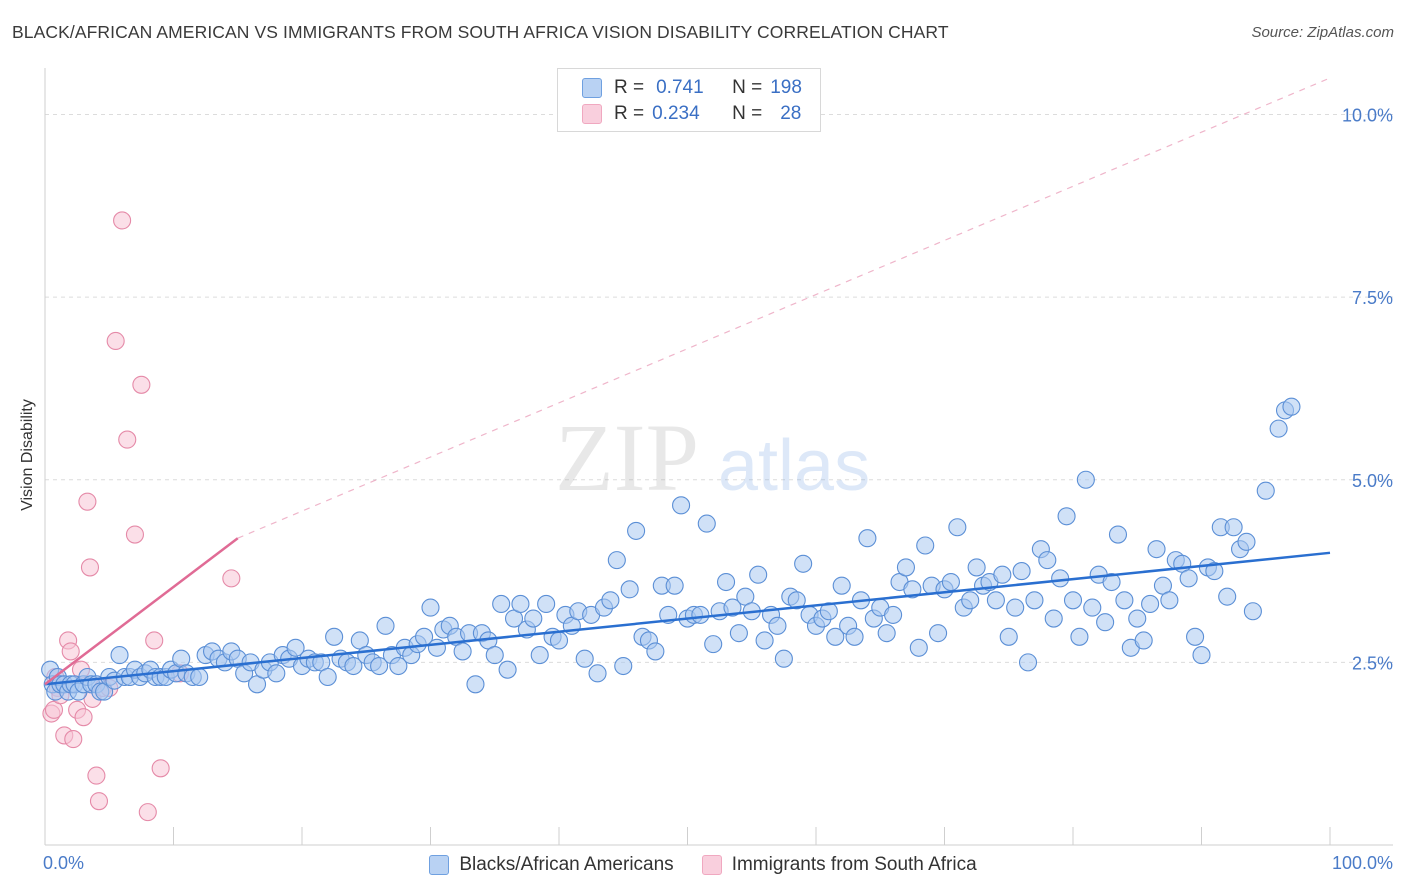  What do you see at coordinates (687, 618) in the screenshot?
I see `blue-trend-line` at bounding box center [687, 618].